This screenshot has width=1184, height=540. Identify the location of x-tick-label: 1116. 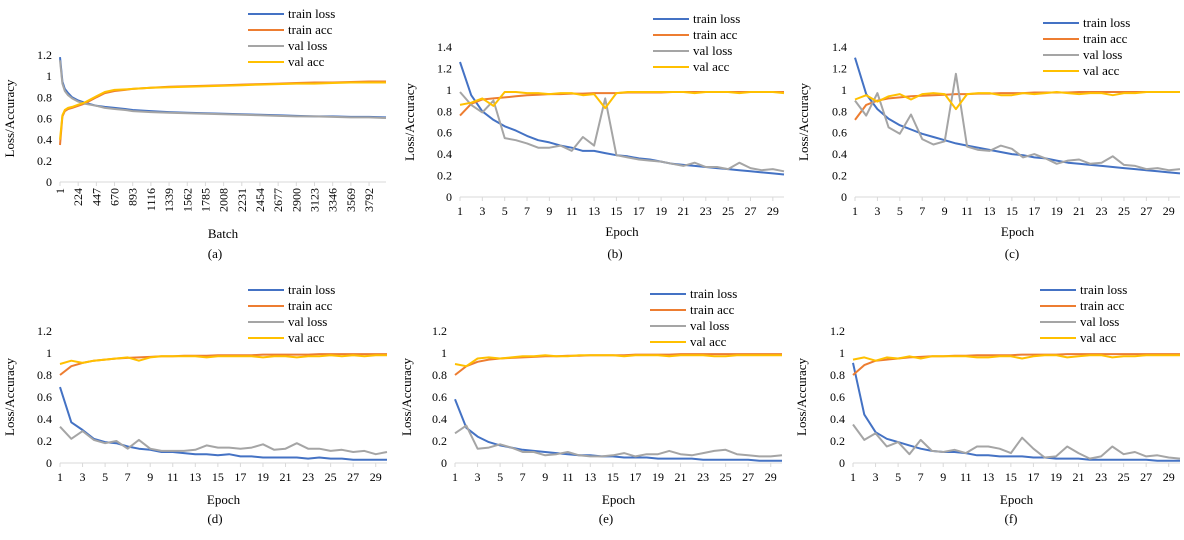
(151, 199).